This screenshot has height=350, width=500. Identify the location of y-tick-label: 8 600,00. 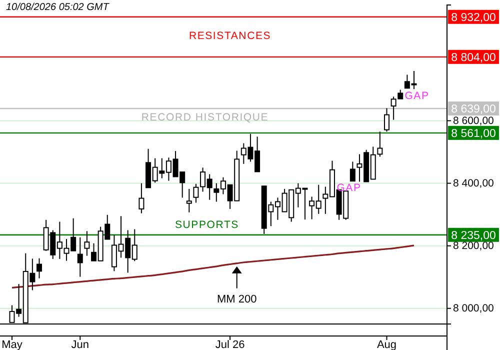
(473, 121).